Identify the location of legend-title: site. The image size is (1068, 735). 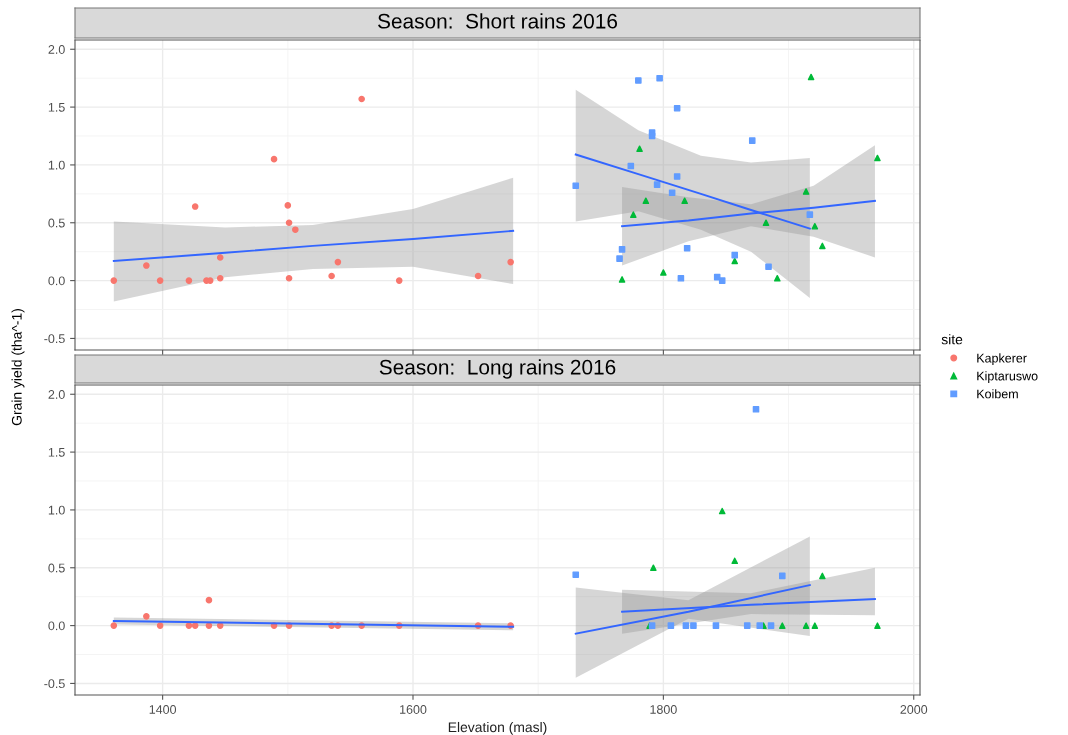
(952, 339).